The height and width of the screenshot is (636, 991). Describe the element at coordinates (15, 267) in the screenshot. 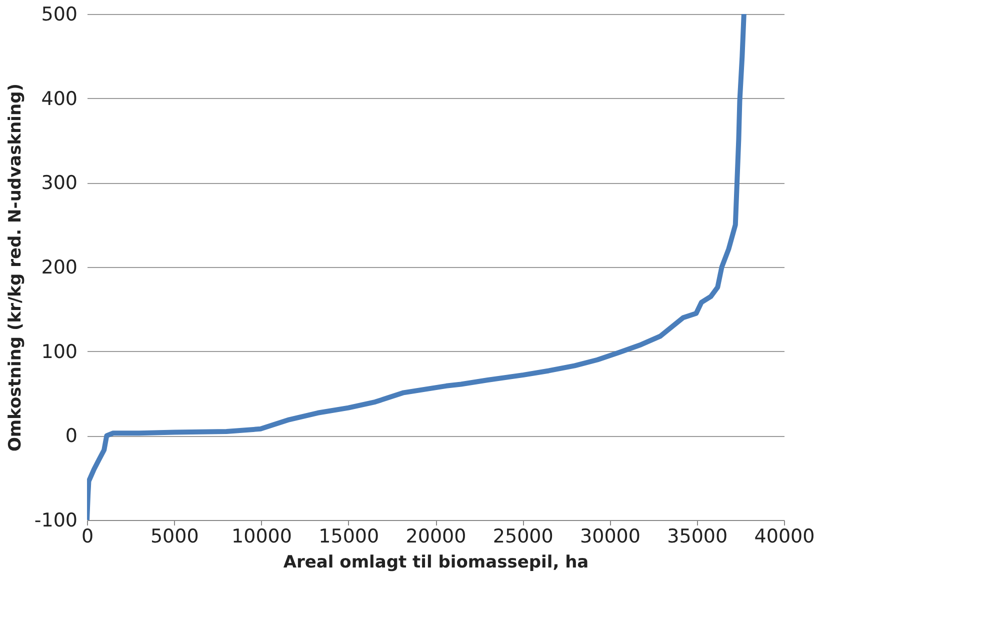

I see `y-axis-title: Omkostning (kr/kg red. N-udvaskning)` at that location.